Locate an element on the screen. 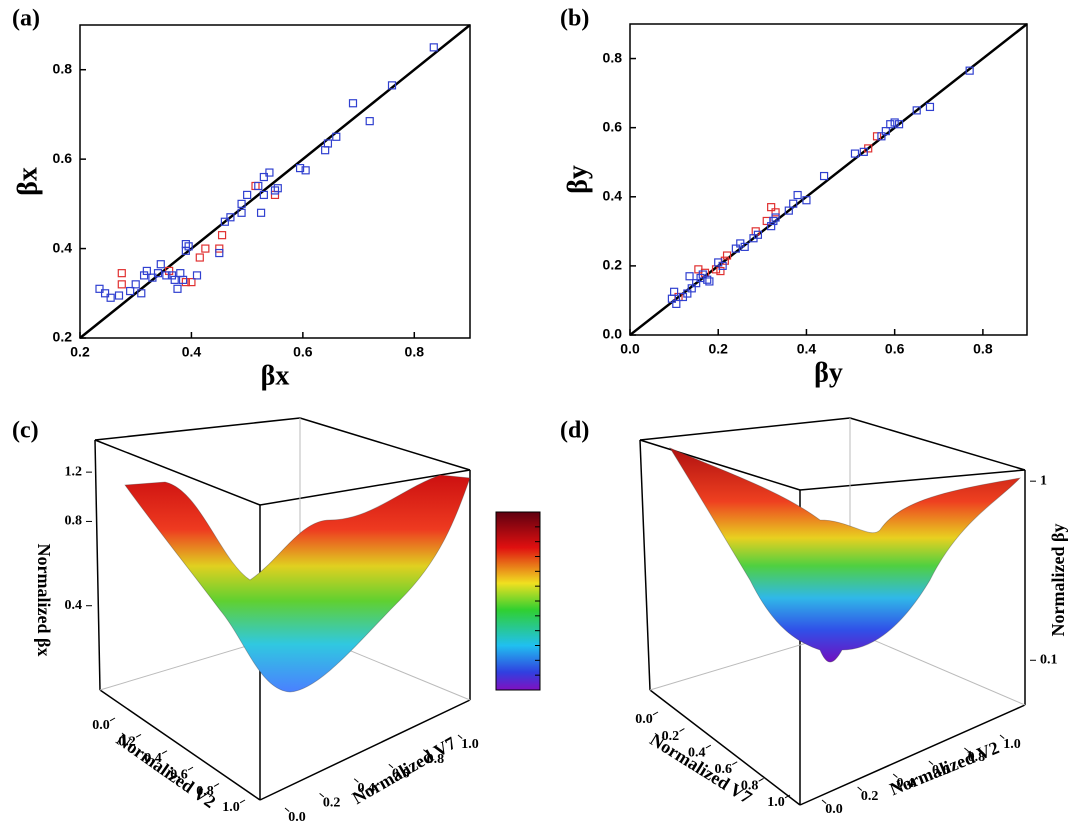  y-axis-title: βy is located at coordinates (577, 179).